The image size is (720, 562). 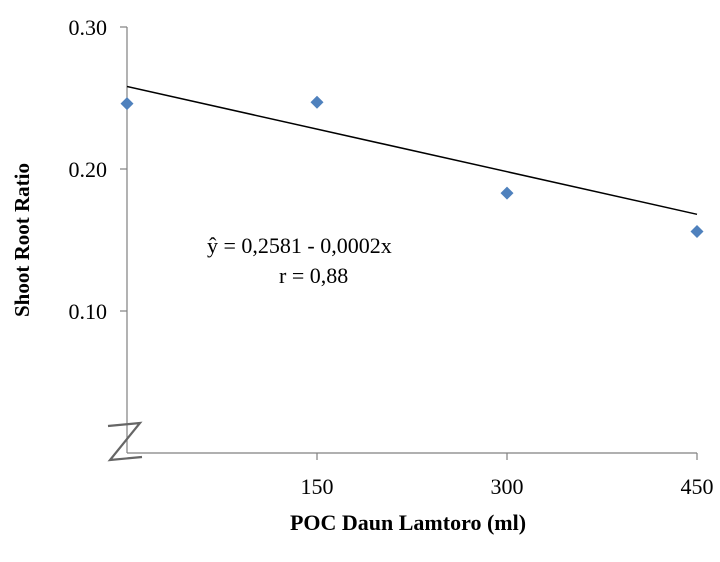 I want to click on regression-equation: ŷ = 0,2581 - 0,0002x, so click(x=299, y=245).